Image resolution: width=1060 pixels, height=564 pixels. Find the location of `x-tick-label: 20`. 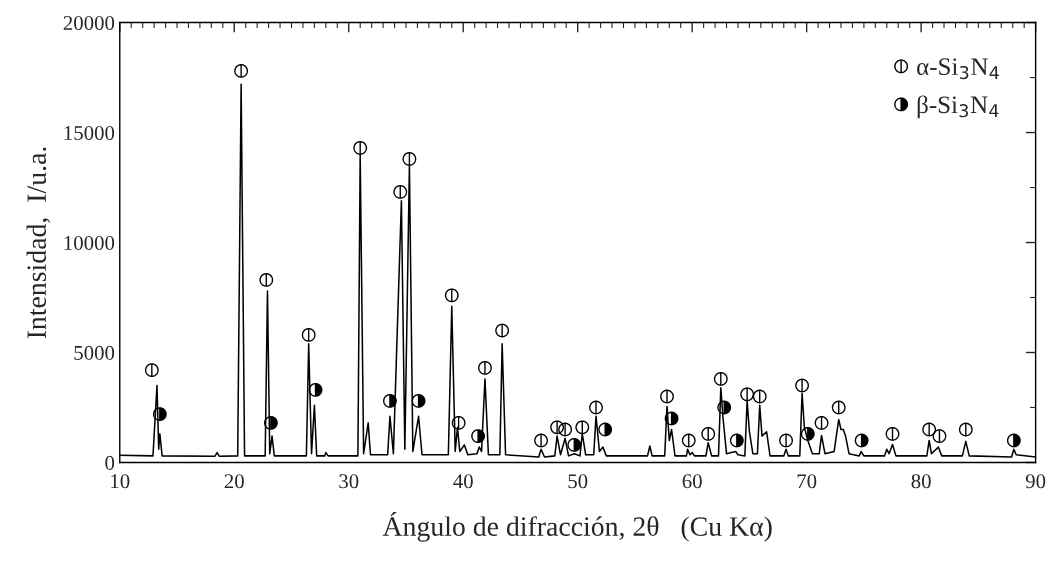

x-tick-label: 20 is located at coordinates (234, 481).